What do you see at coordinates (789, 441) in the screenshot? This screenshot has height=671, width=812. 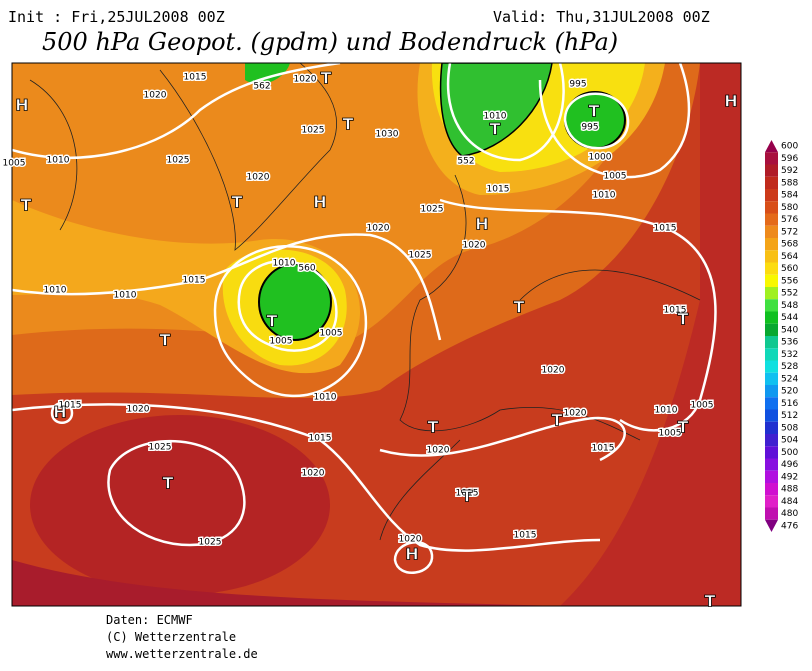 I see `colorbar-label: 504` at bounding box center [789, 441].